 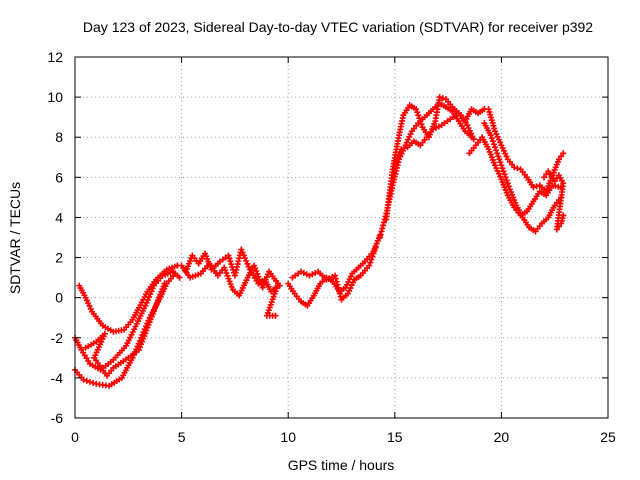 I want to click on y-tick-label: 8, so click(x=59, y=137).